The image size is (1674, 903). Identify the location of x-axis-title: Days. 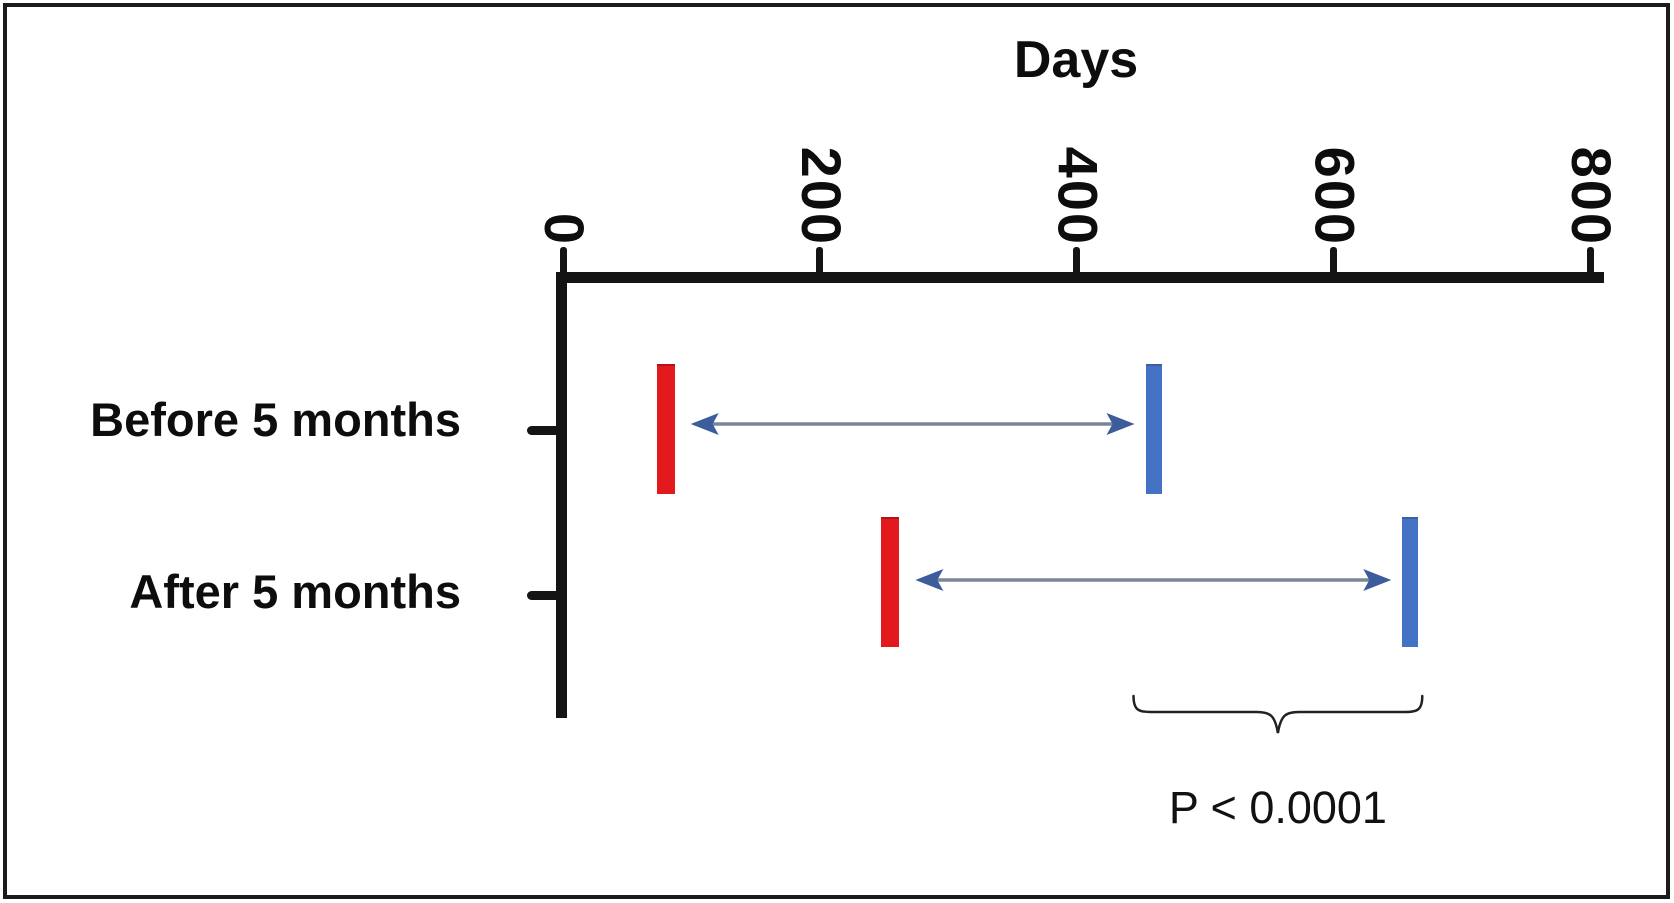
(1076, 60).